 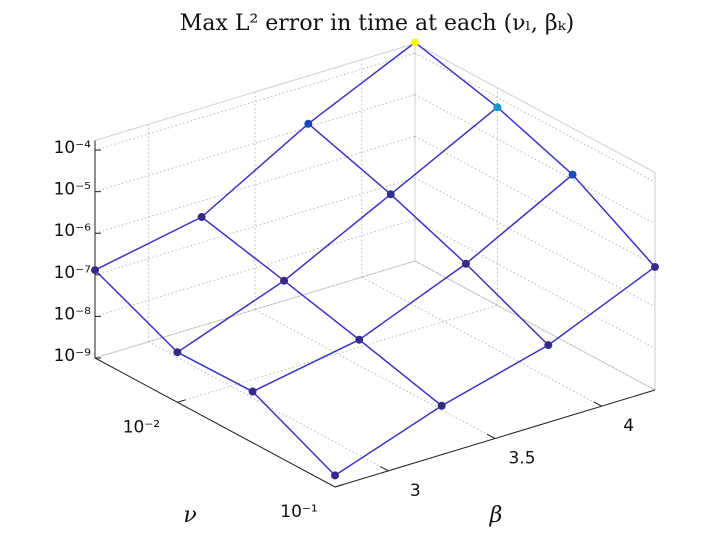 What do you see at coordinates (415, 491) in the screenshot?
I see `y-tick-label: 3` at bounding box center [415, 491].